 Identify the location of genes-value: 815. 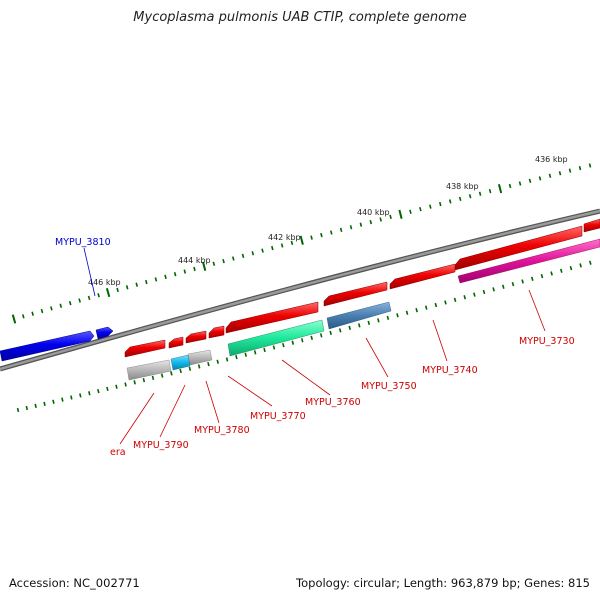
(579, 583).